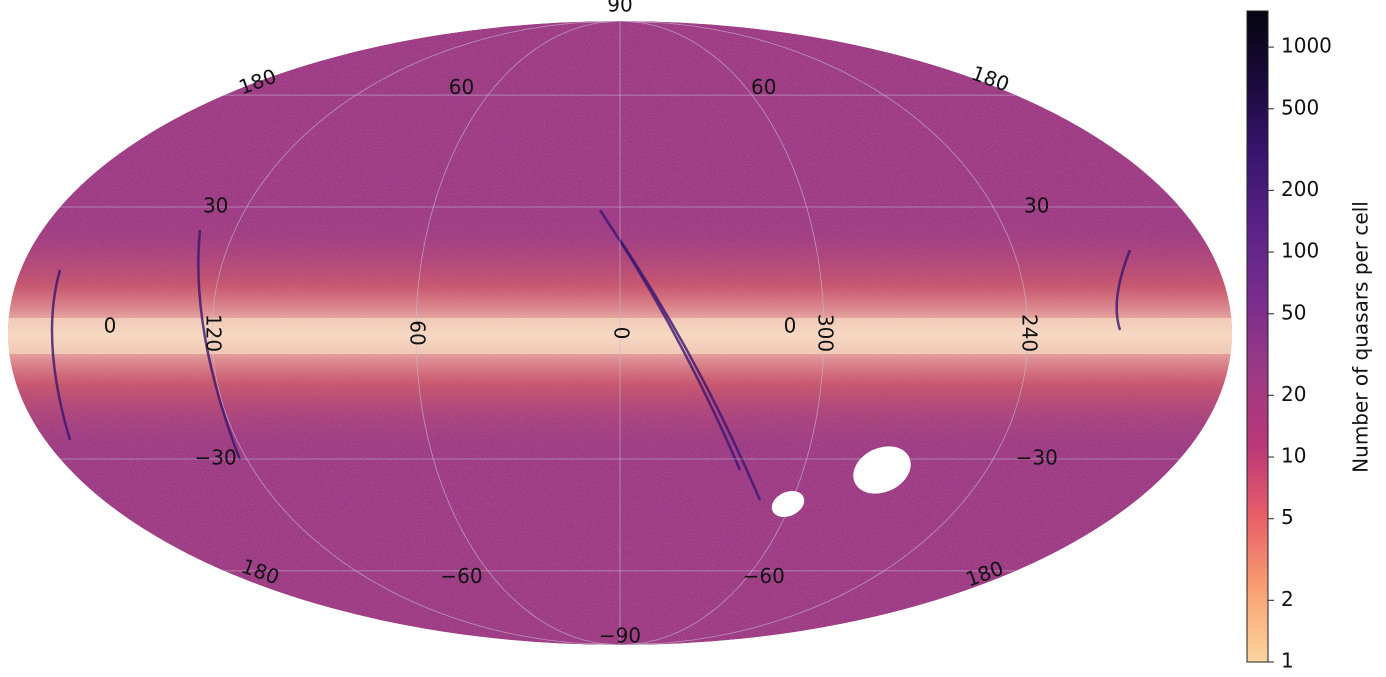 The width and height of the screenshot is (1386, 677). Describe the element at coordinates (1306, 46) in the screenshot. I see `colorbar-tick-label: 1000` at that location.